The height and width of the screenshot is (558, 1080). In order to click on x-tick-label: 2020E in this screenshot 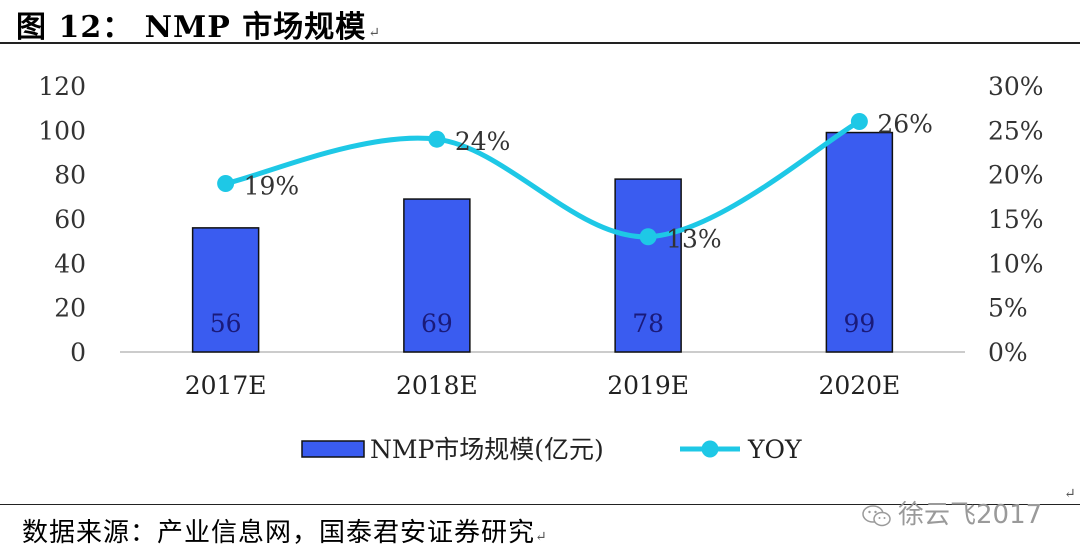, I will do `click(859, 385)`.